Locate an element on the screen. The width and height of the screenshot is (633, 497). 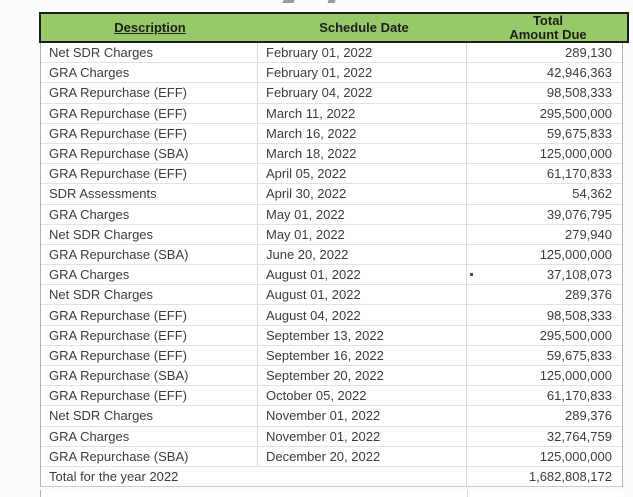
table-row: GRA Charges May 01, 2022 39,076,795 is located at coordinates (331, 214).